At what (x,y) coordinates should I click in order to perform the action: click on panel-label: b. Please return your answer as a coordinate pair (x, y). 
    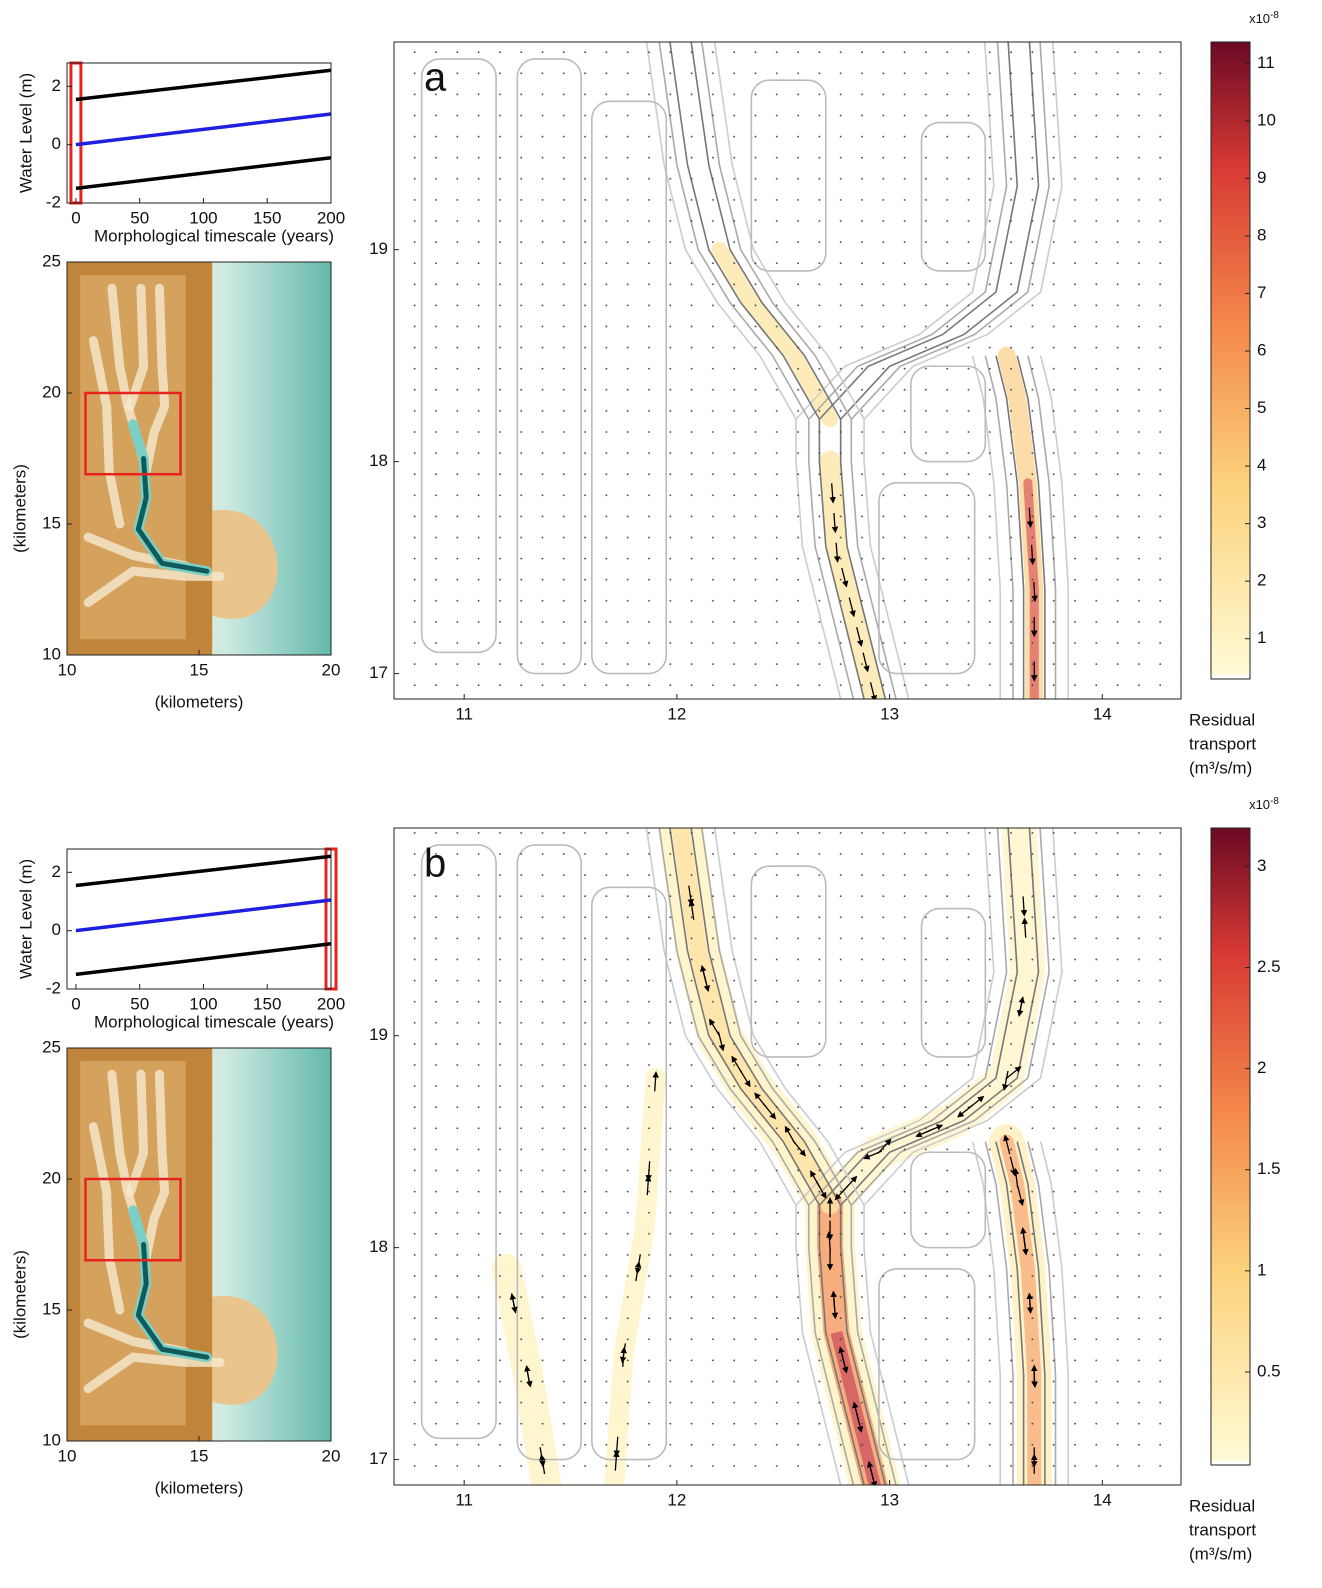
    Looking at the image, I should click on (435, 864).